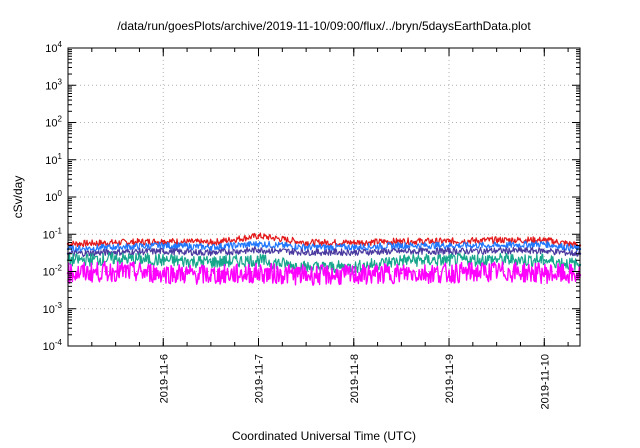  Describe the element at coordinates (53, 159) in the screenshot. I see `y-tick-label: 10¹` at that location.